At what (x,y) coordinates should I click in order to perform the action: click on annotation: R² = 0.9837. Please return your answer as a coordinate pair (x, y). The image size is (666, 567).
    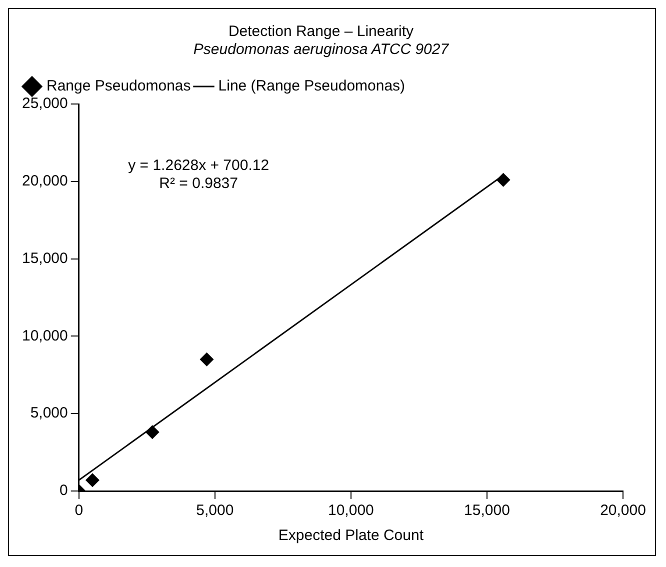
    Looking at the image, I should click on (198, 183).